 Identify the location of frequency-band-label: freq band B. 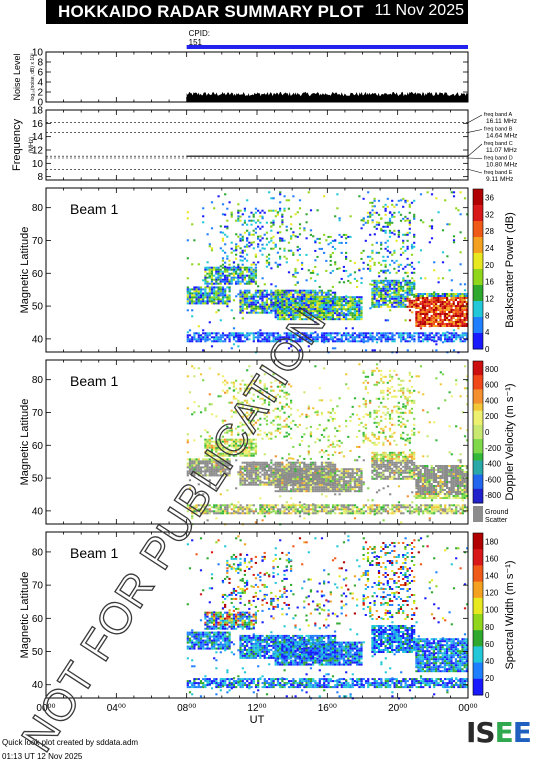
(498, 130).